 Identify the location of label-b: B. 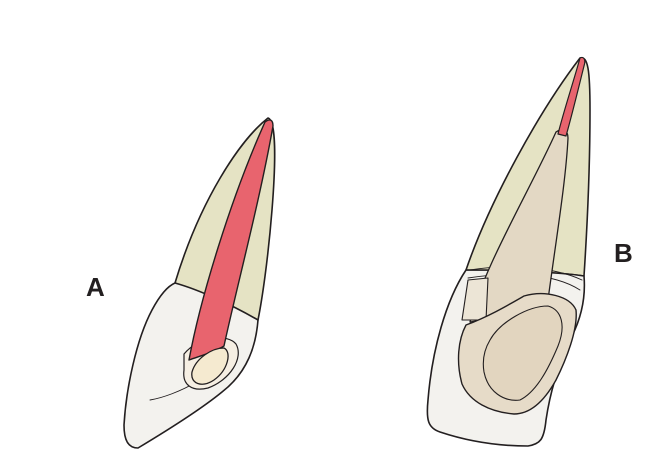
(623, 253).